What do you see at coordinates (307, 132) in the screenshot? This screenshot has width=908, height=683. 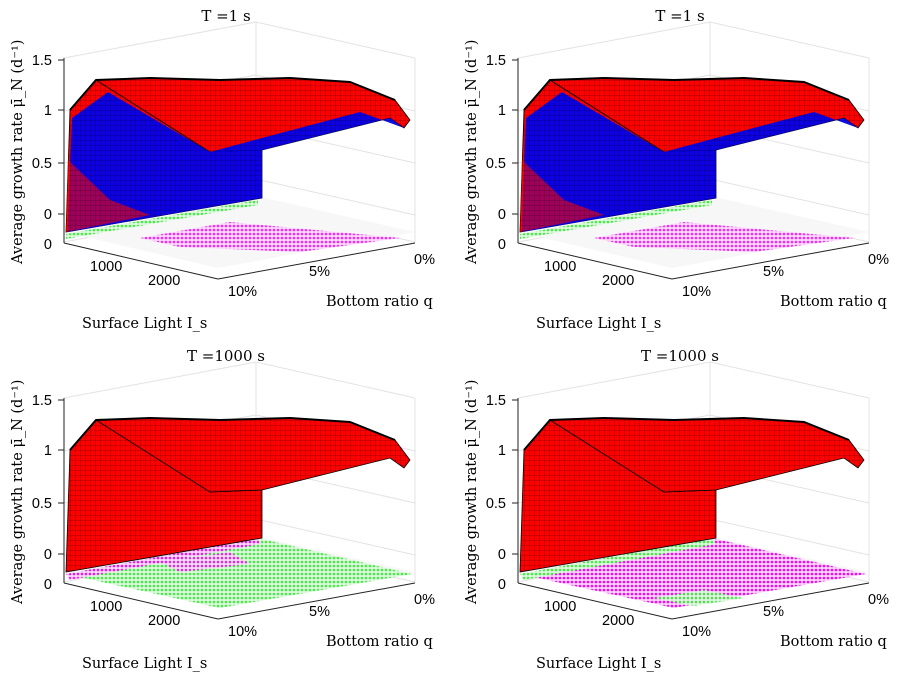 I see `surface-blue-strip` at bounding box center [307, 132].